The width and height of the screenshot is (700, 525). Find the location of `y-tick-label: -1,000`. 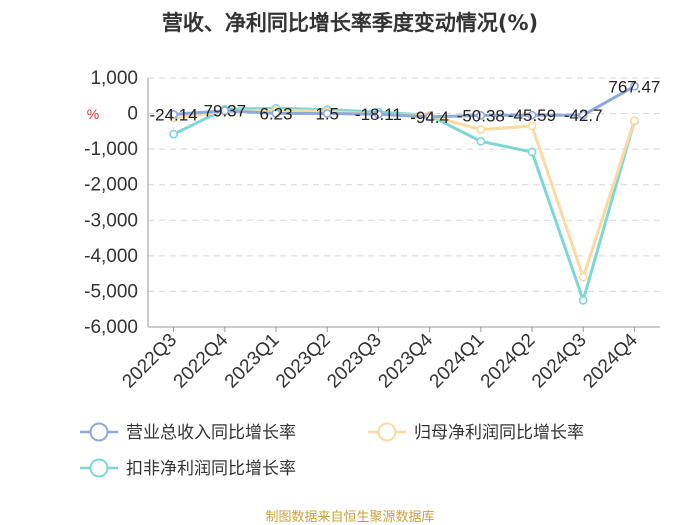

y-tick-label: -1,000 is located at coordinates (111, 149).